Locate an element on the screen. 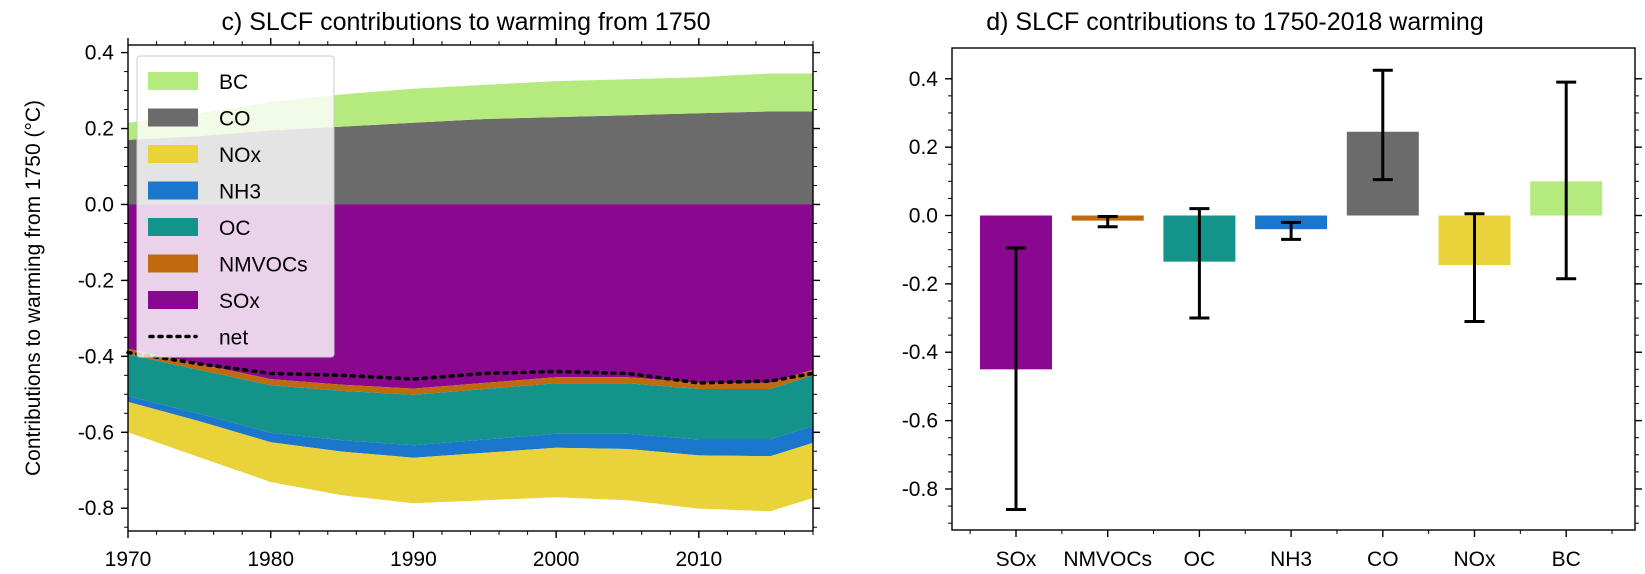 The height and width of the screenshot is (574, 1645). left-y-tick-label: 0.2 is located at coordinates (99, 129).